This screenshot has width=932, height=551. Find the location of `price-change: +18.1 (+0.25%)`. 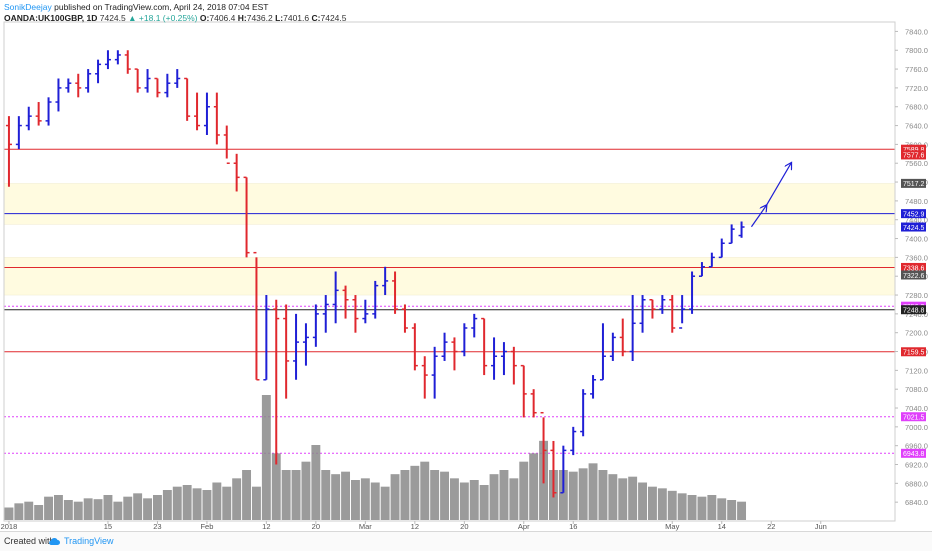

price-change: +18.1 (+0.25%) is located at coordinates (168, 18).